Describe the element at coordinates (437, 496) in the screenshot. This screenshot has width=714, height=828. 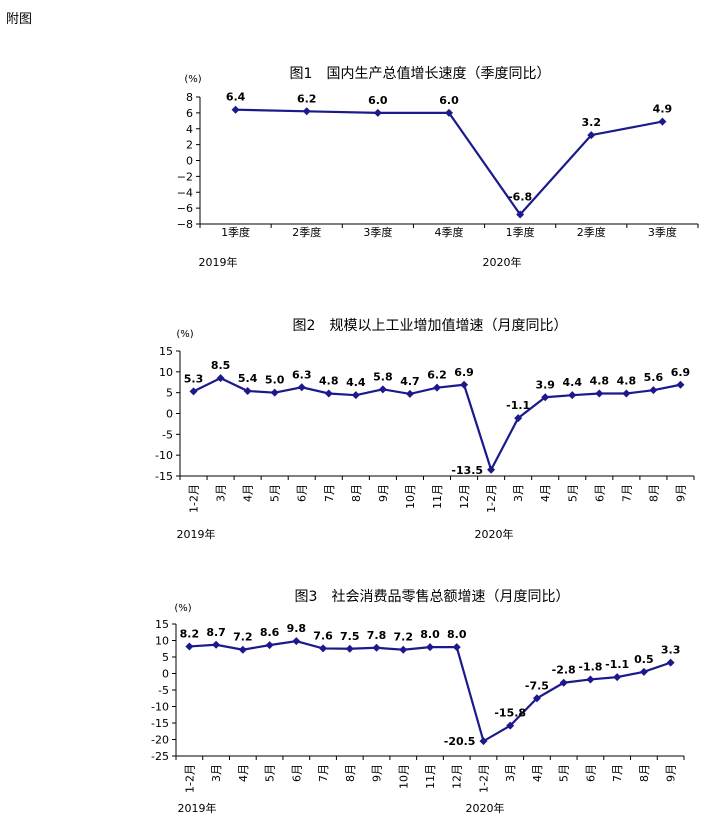
I see `x-tick-label: 11月` at that location.